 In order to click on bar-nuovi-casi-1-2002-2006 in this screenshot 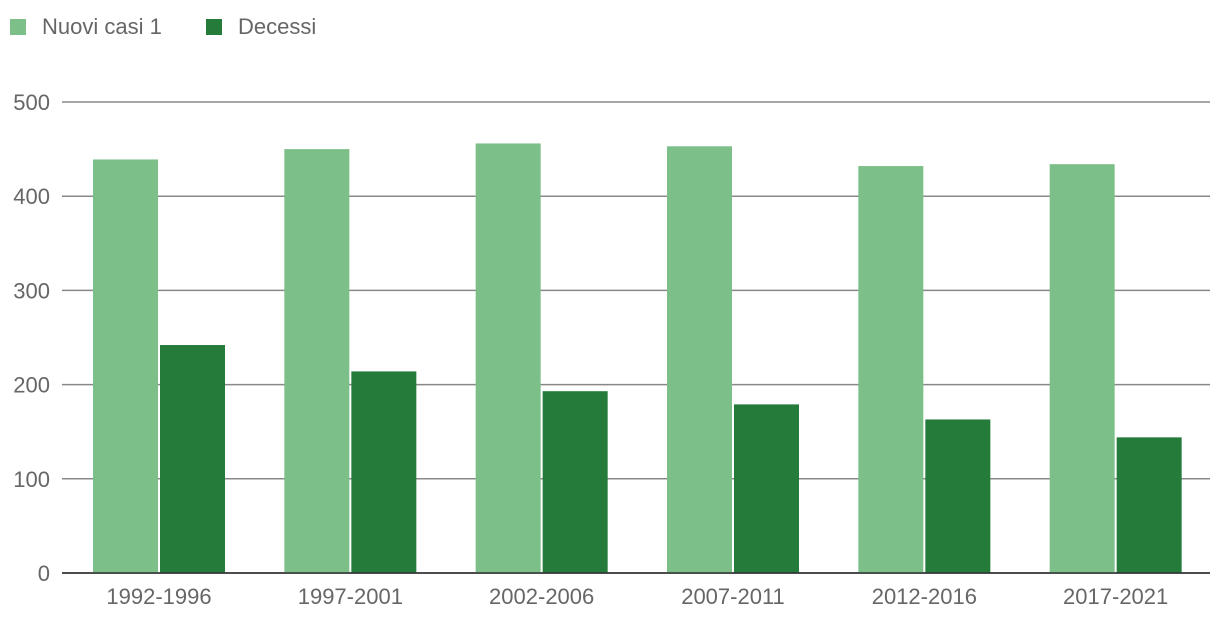, I will do `click(508, 358)`.